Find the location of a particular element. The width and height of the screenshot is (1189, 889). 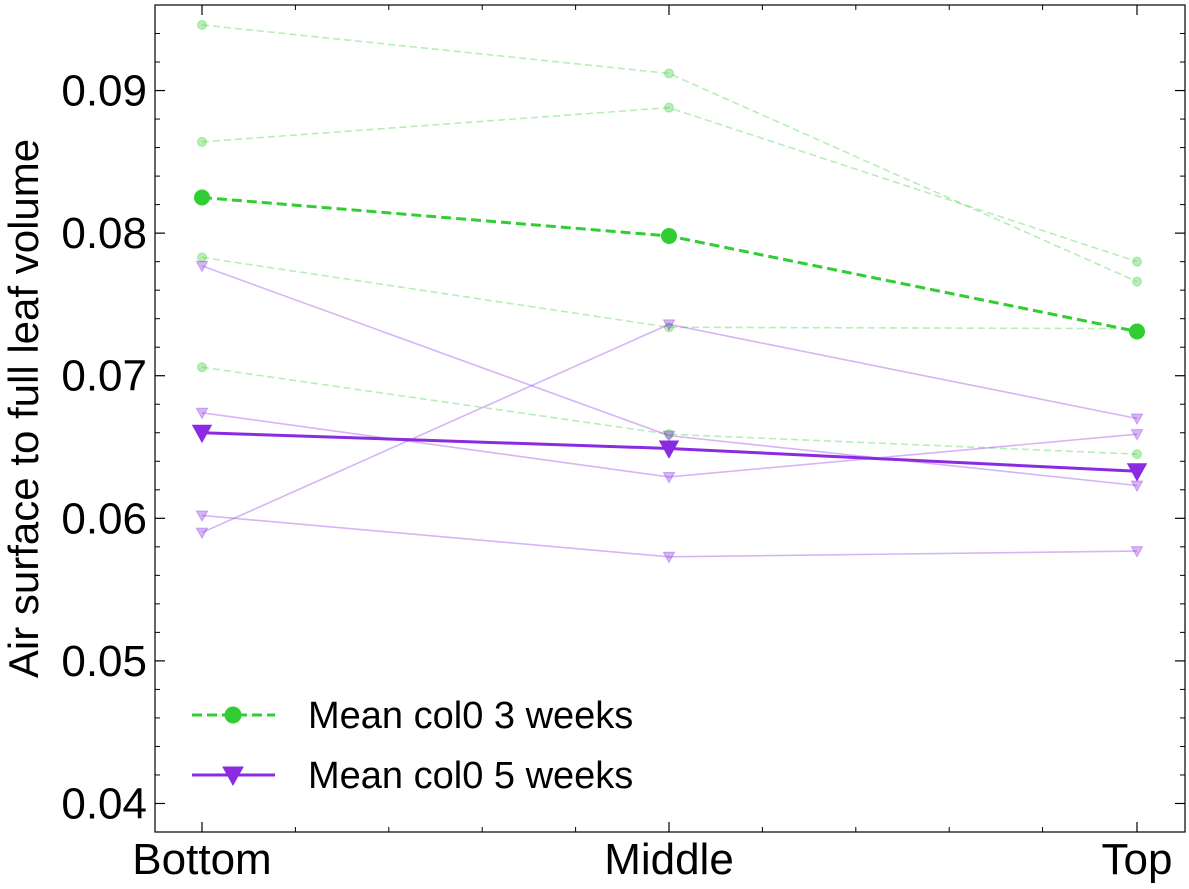

y-tick-label: 0.08 is located at coordinates (104, 233).